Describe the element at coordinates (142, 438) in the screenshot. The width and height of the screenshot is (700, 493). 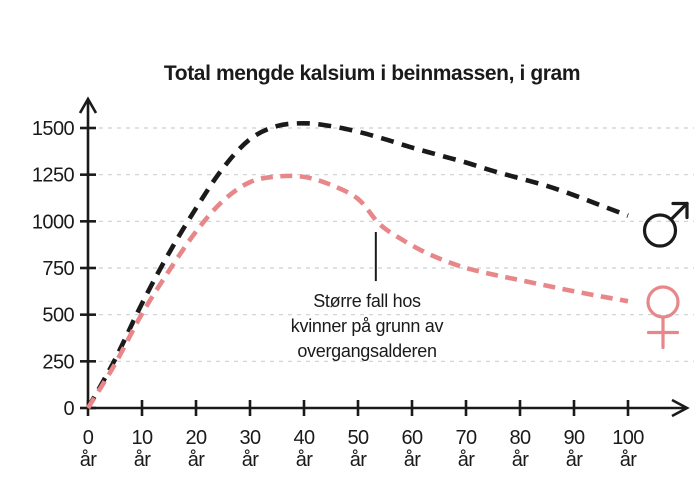
I see `x-tick-label: 10` at that location.